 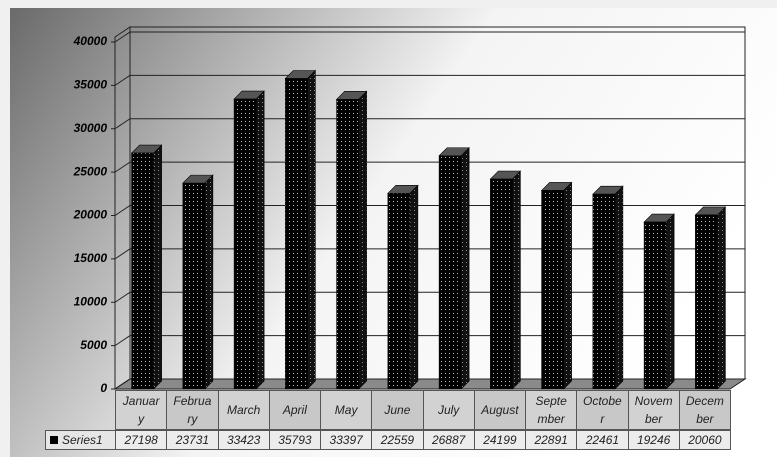 What do you see at coordinates (243, 410) in the screenshot?
I see `x-category-cell: March` at bounding box center [243, 410].